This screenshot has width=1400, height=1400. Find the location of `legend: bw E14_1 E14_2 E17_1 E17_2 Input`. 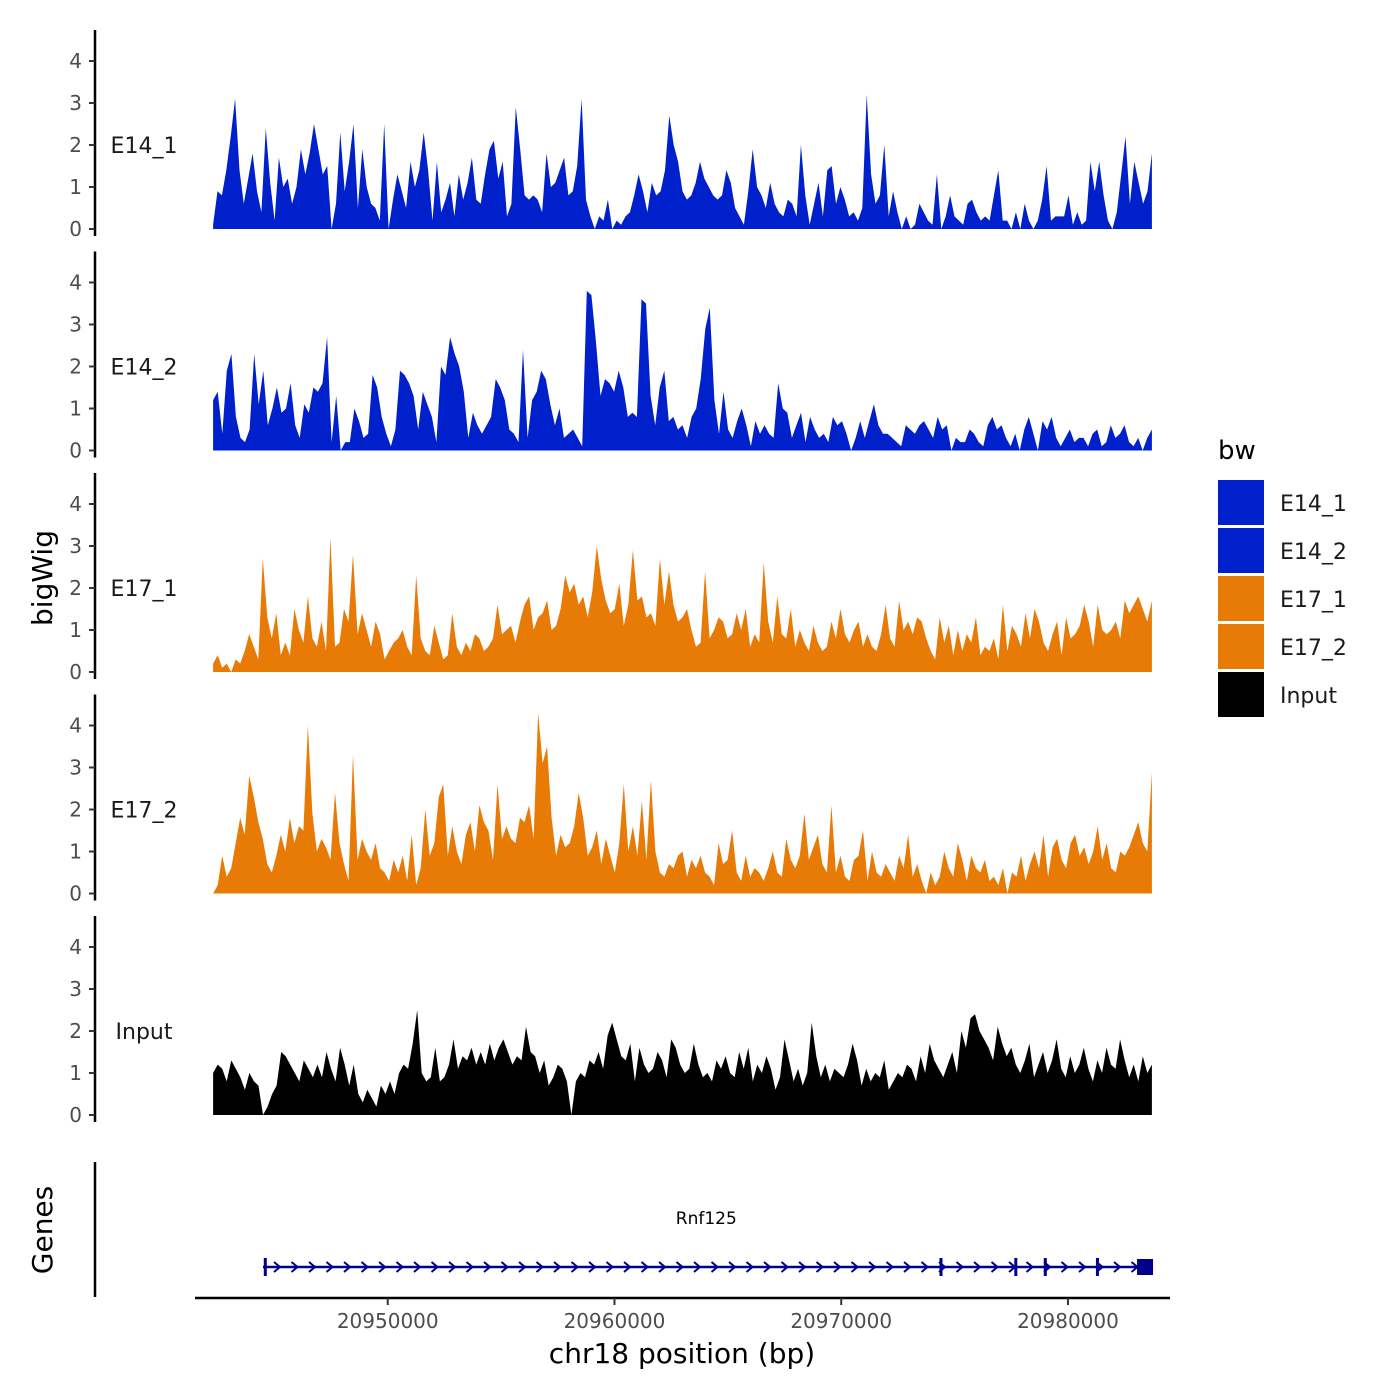

legend: bw E14_1 E14_2 E17_1 E17_2 Input is located at coordinates (1282, 576).